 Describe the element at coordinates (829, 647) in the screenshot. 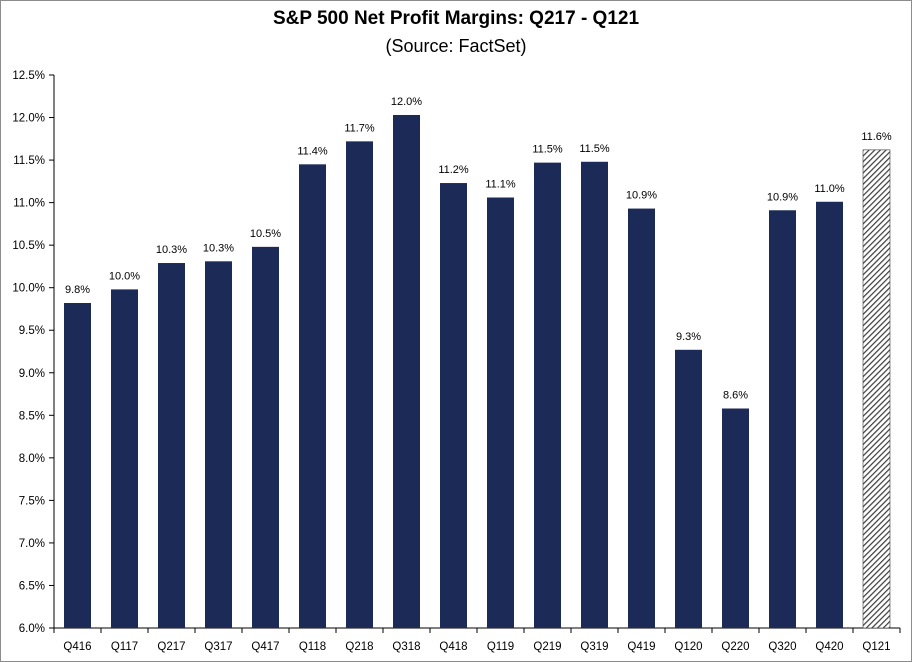

I see `x-tick-label: Q420` at that location.